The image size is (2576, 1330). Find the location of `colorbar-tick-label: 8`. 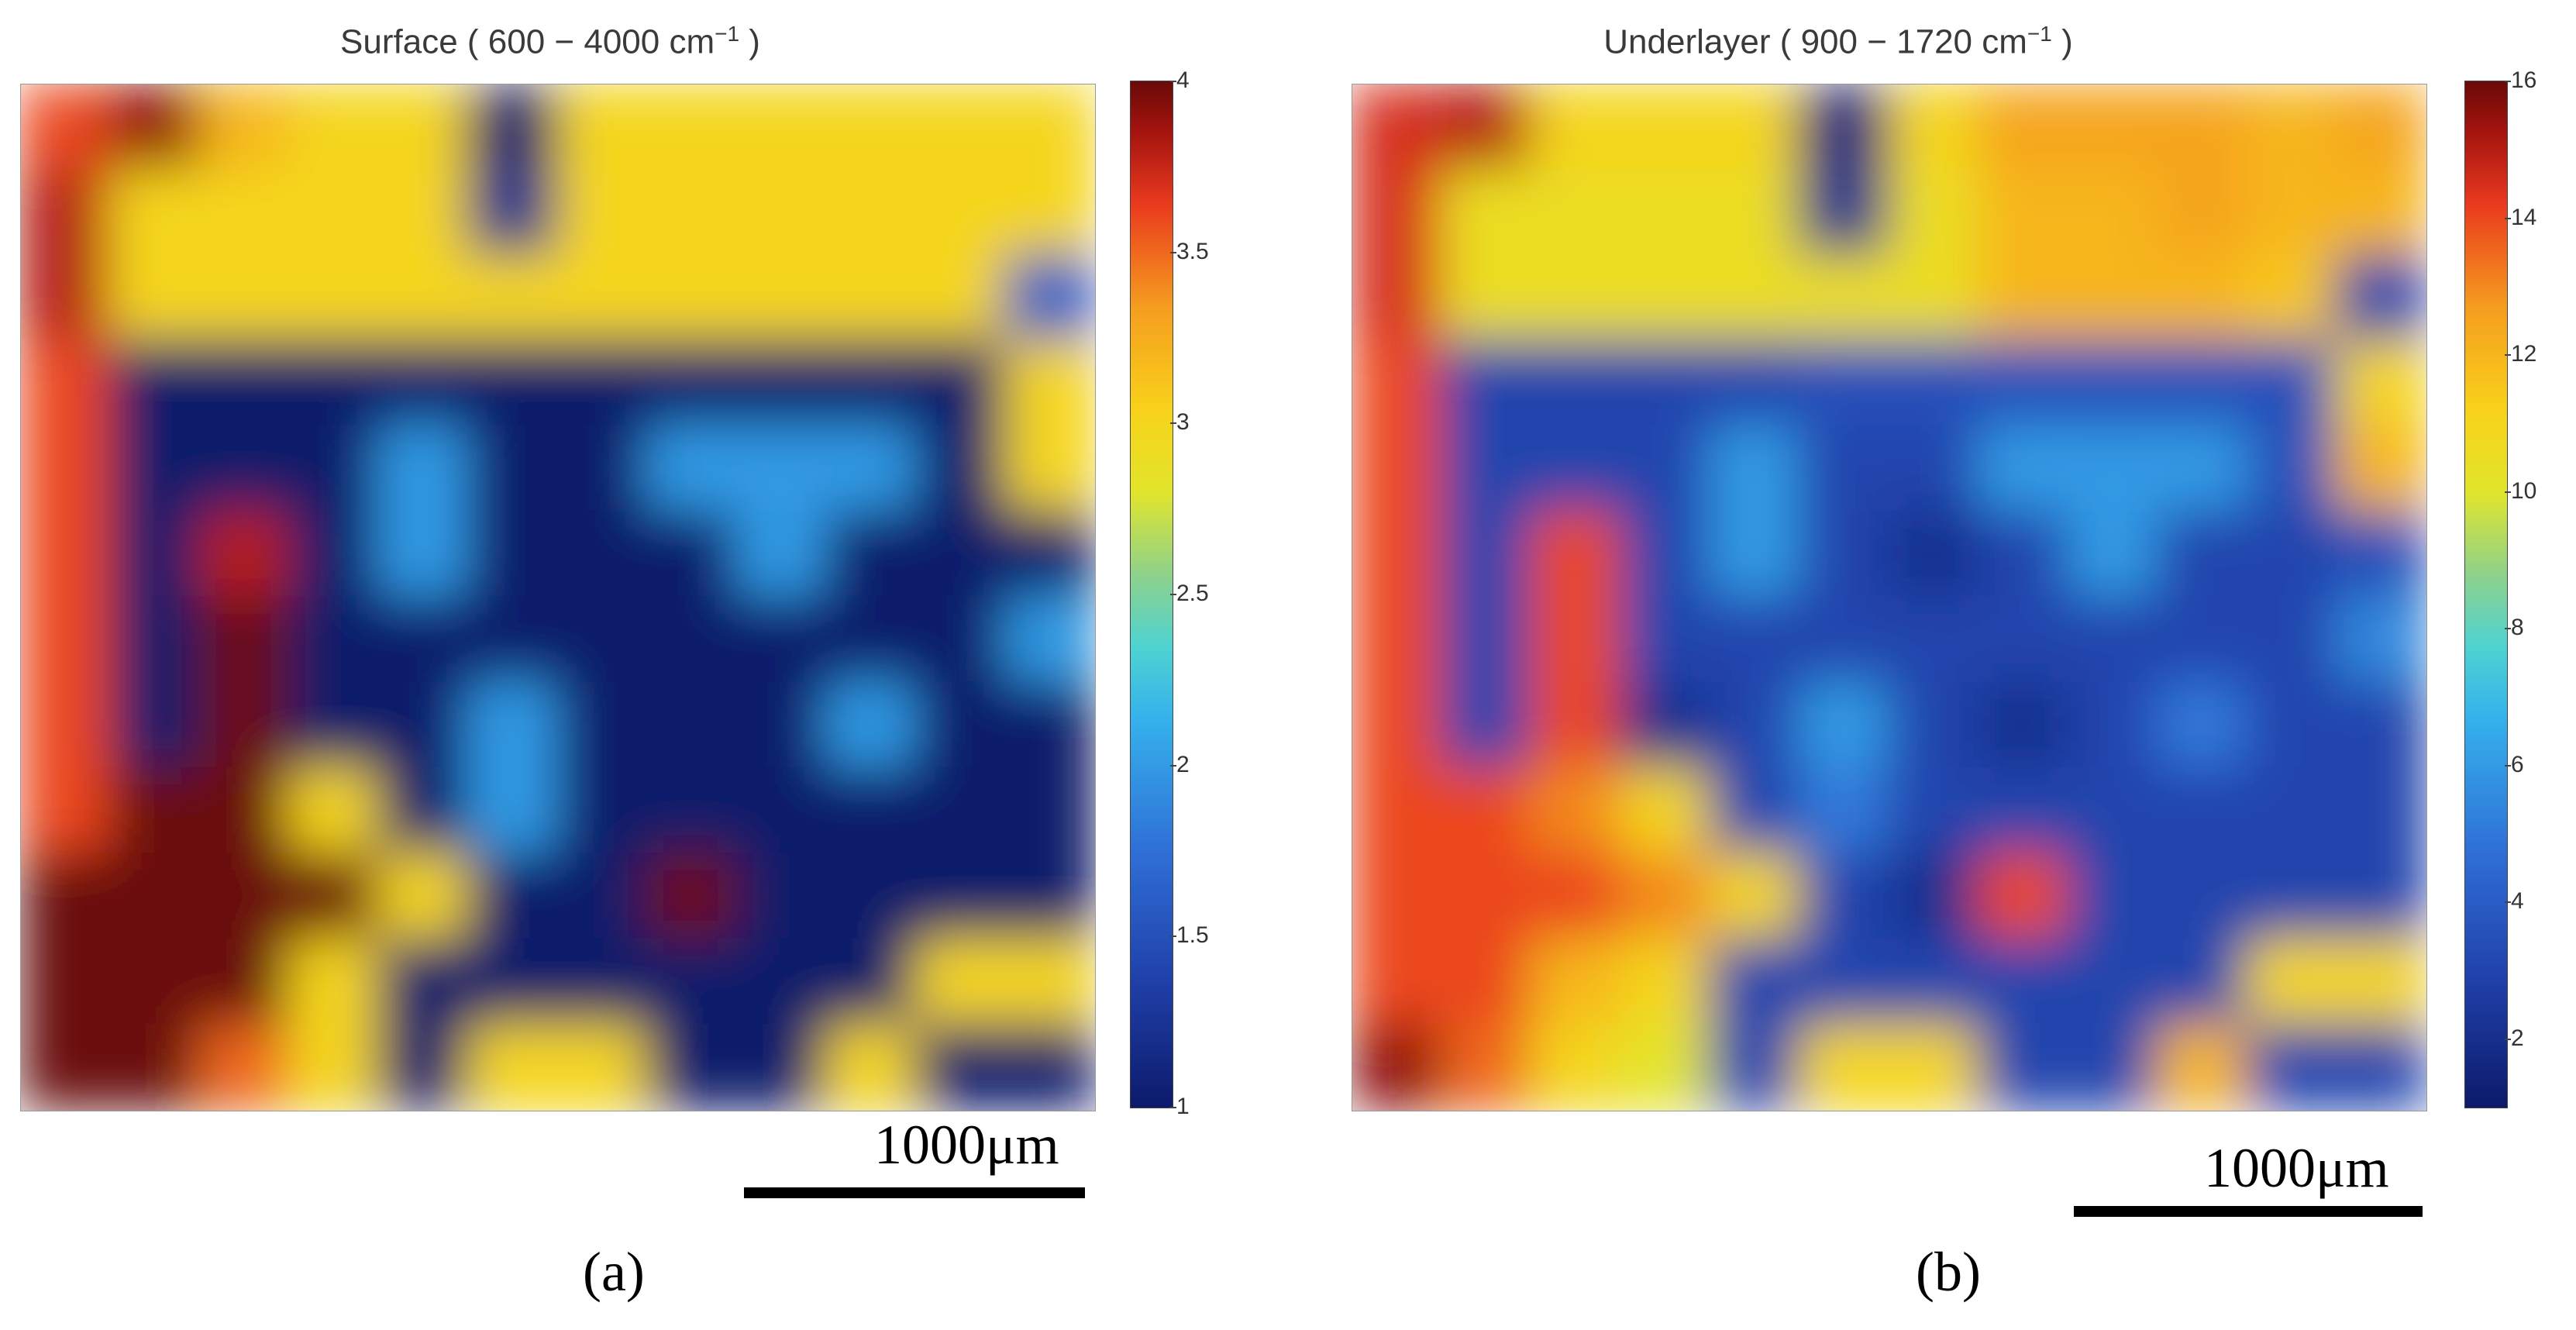

colorbar-tick-label: 8 is located at coordinates (2514, 628).